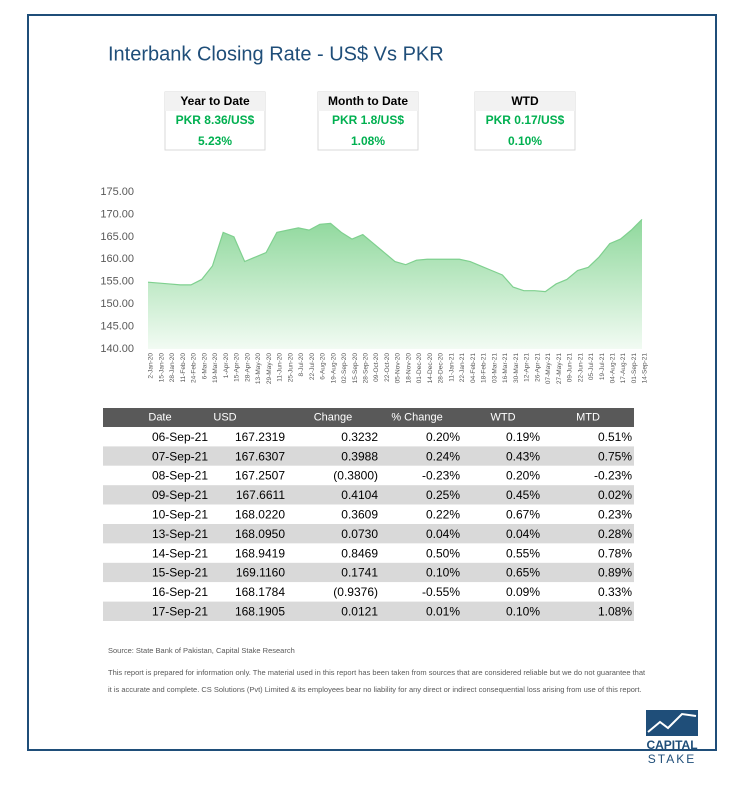  What do you see at coordinates (204, 366) in the screenshot?
I see `x-tick-label: 6-Mar-20` at bounding box center [204, 366].